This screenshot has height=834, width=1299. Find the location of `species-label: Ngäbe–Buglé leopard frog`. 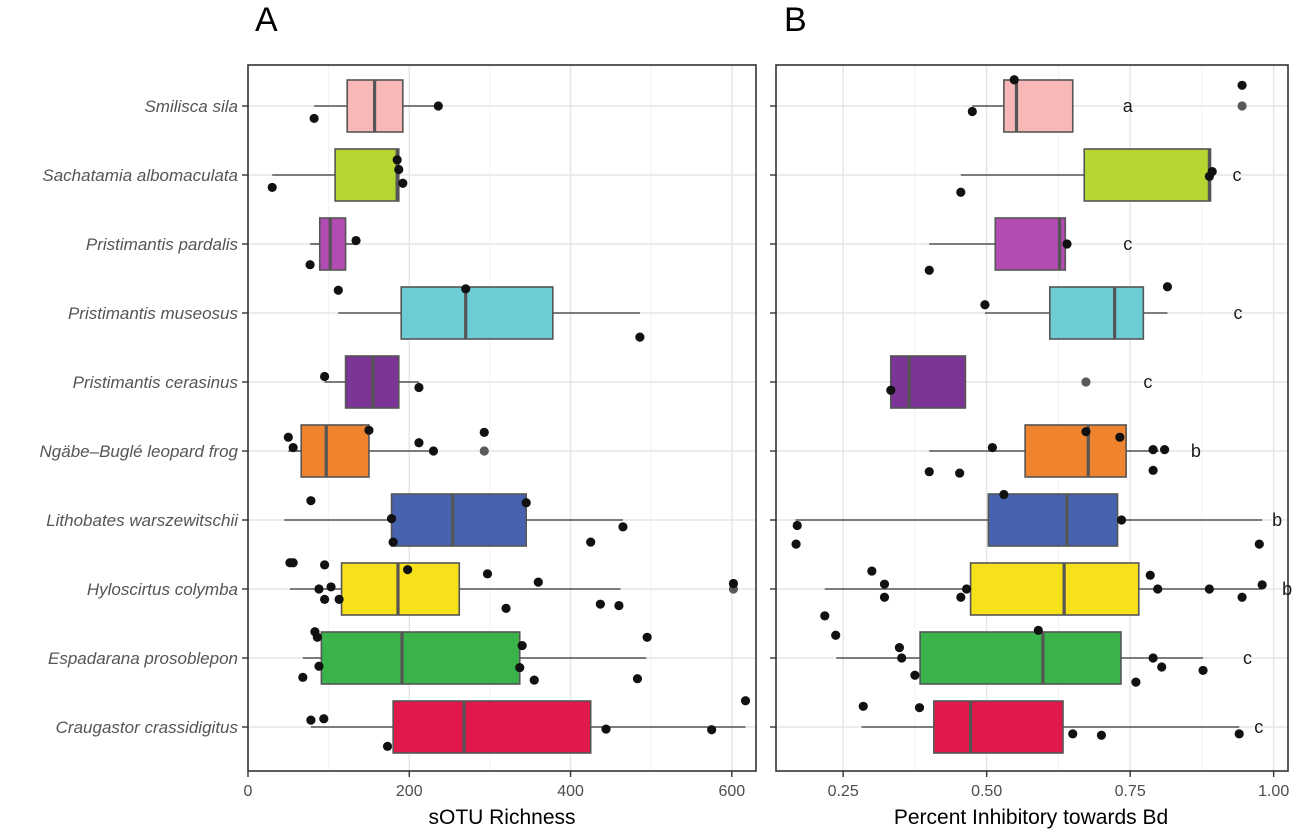

species-label: Ngäbe–Buglé leopard frog is located at coordinates (139, 451).